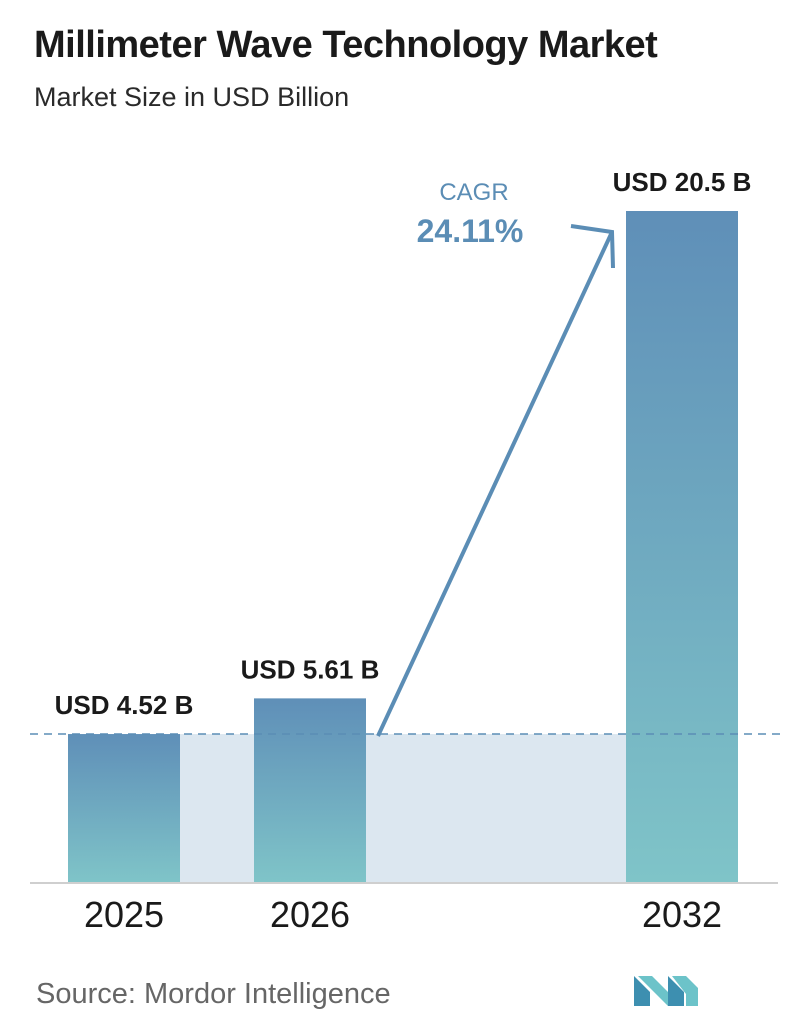 Image resolution: width=796 pixels, height=1034 pixels. I want to click on bar-2026, so click(310, 790).